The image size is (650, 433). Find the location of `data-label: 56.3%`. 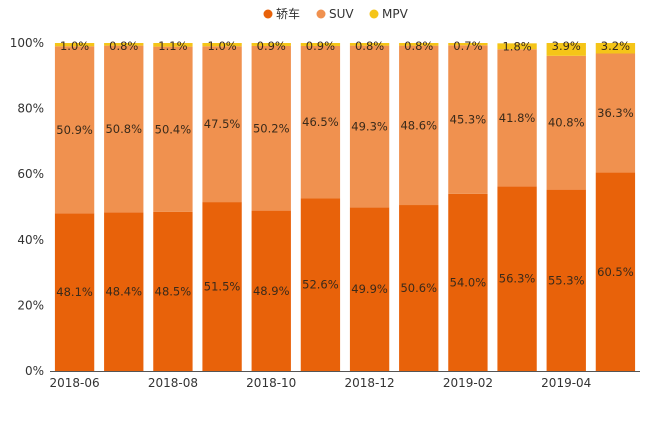

data-label: 56.3% is located at coordinates (517, 279).